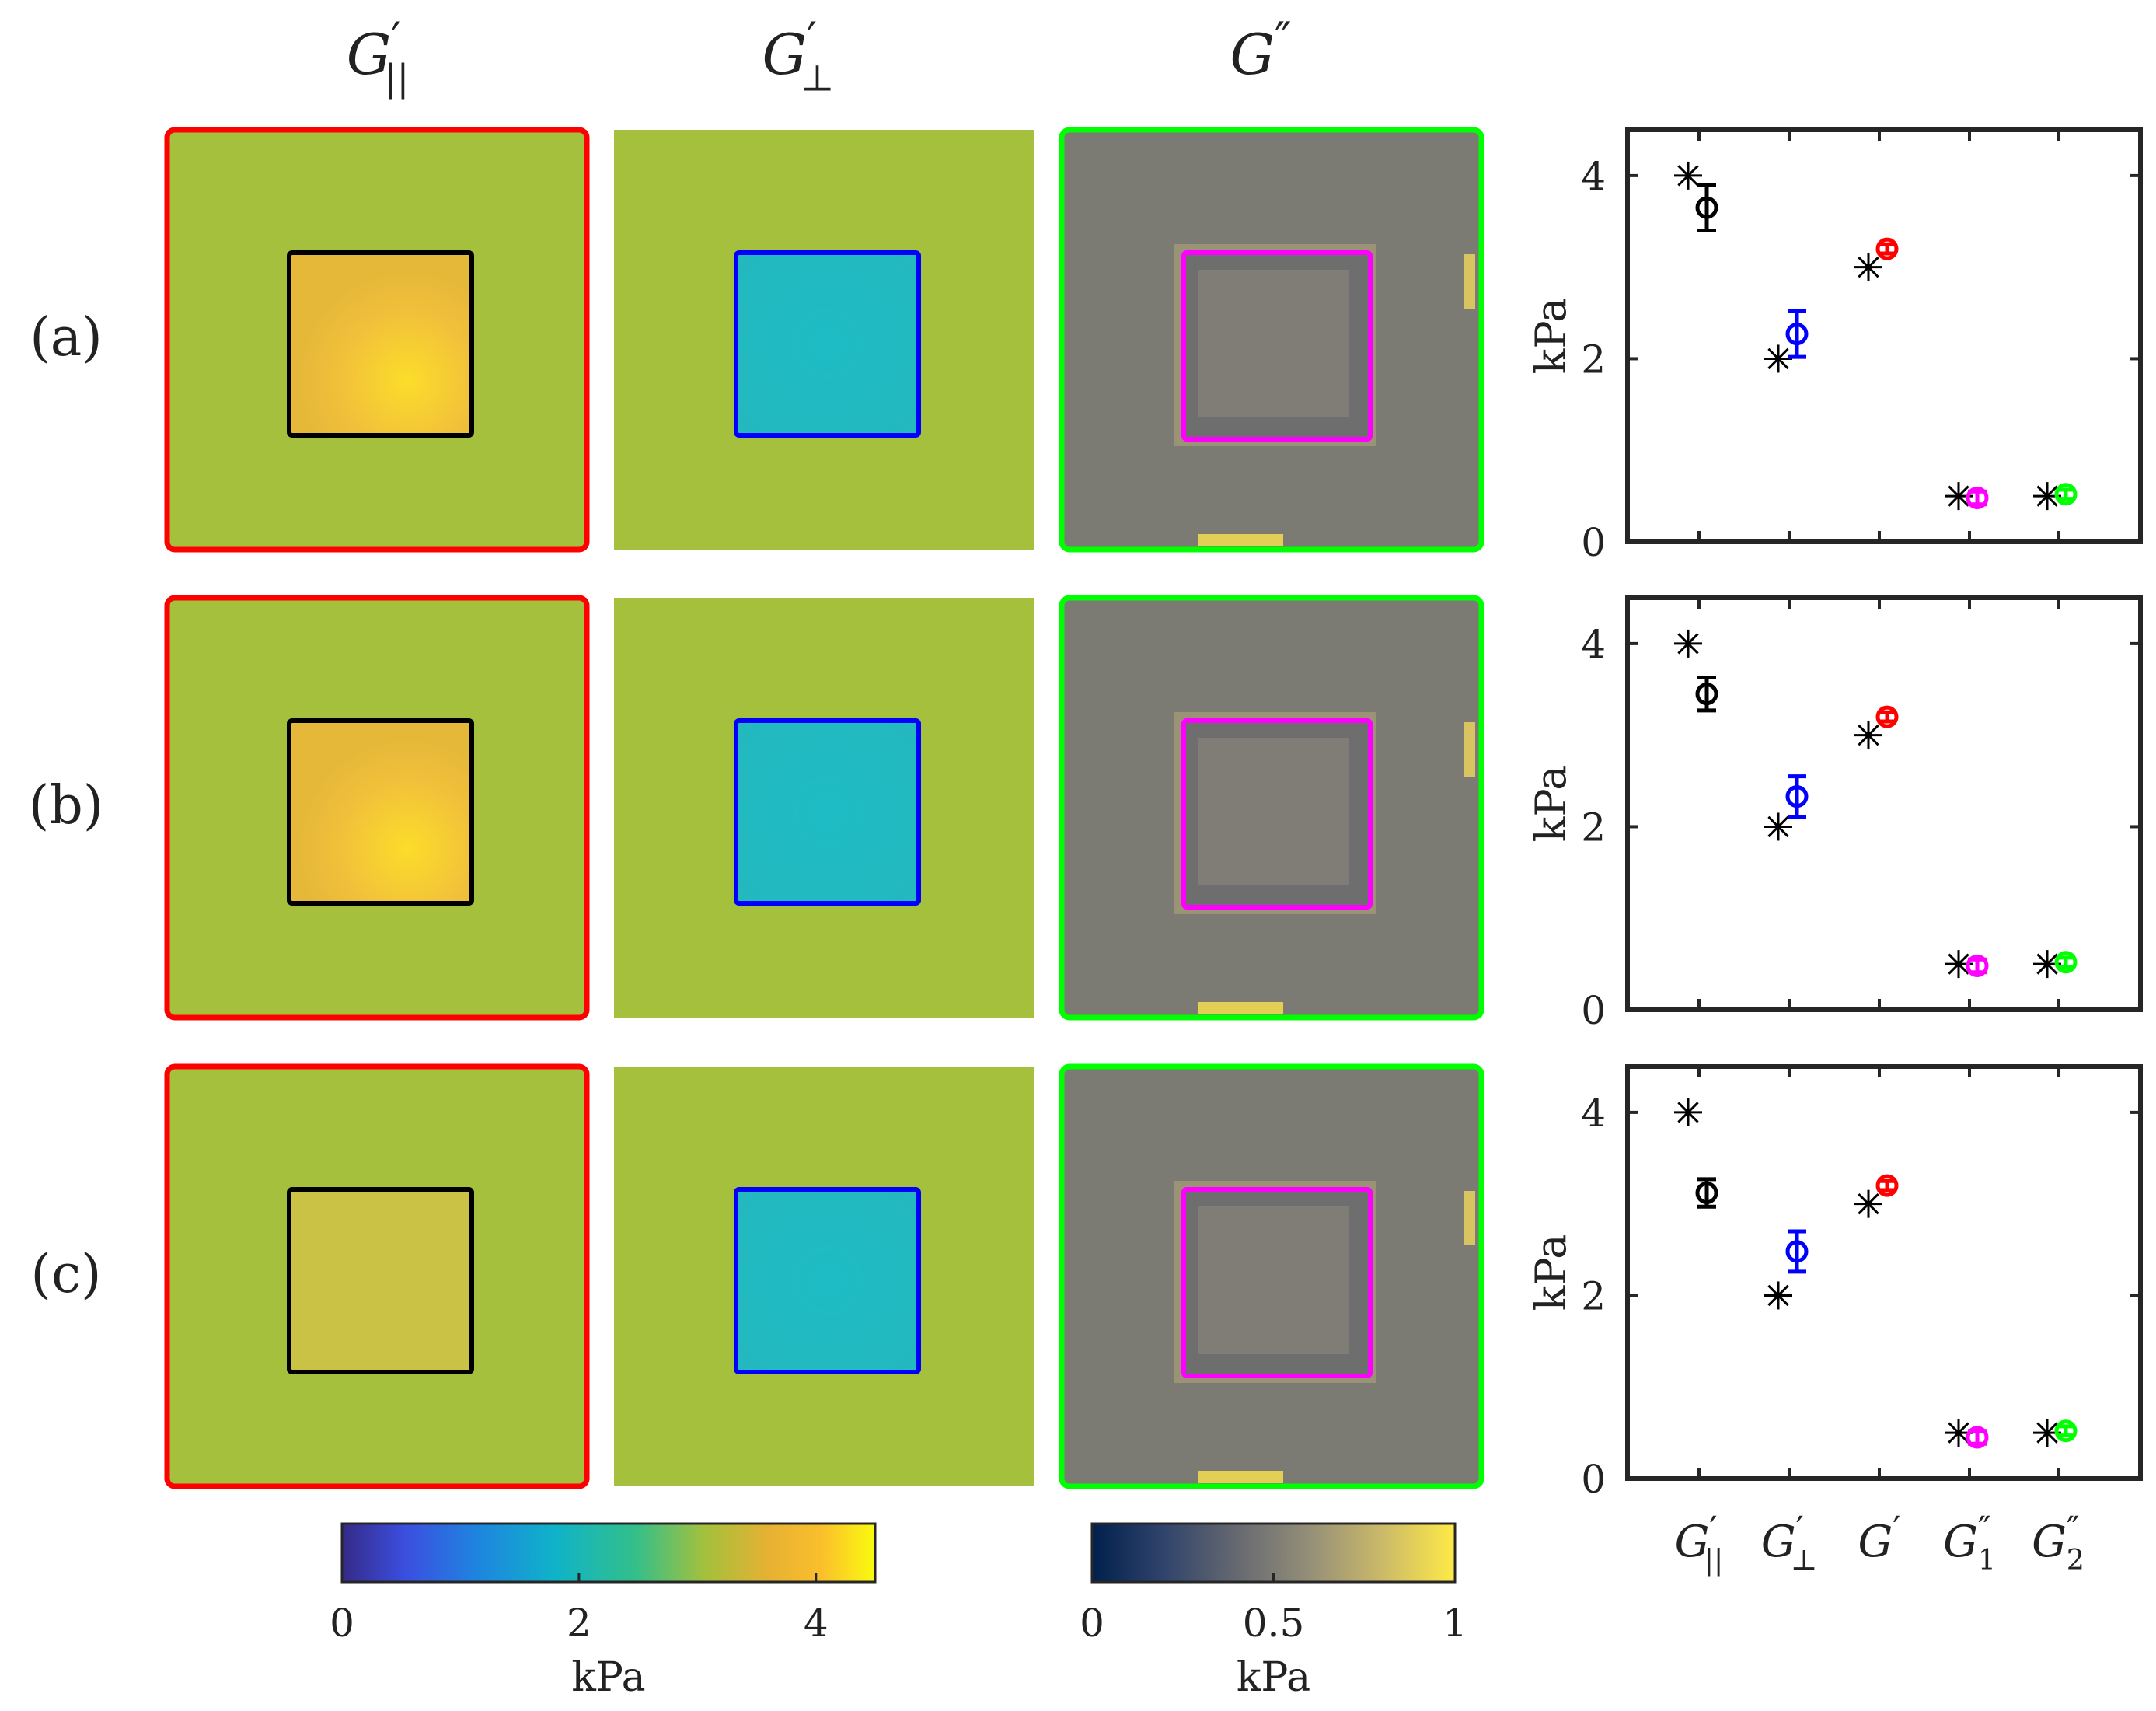 This screenshot has height=1711, width=2156. What do you see at coordinates (1987, 1560) in the screenshot?
I see `x-tick-label-sub: 1` at bounding box center [1987, 1560].